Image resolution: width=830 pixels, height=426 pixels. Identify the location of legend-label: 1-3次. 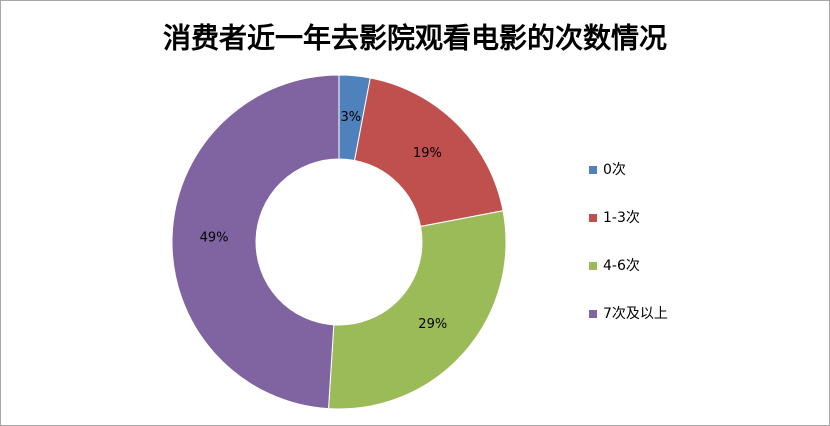
(621, 218).